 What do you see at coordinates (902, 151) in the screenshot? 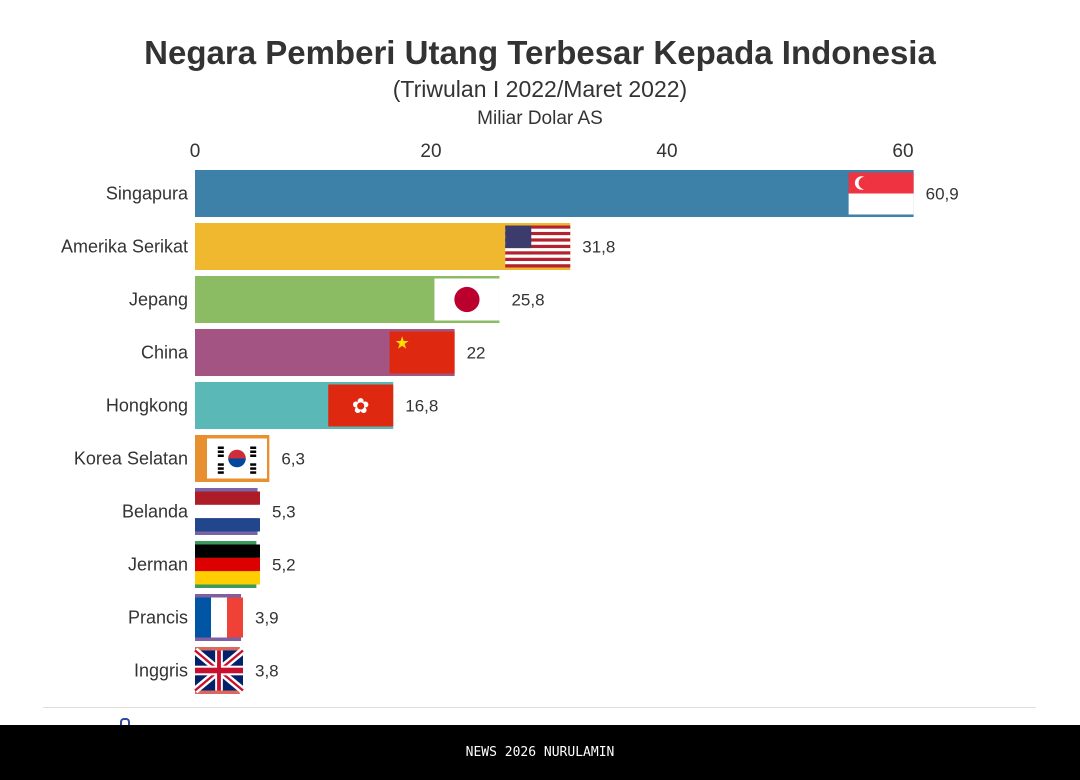
I see `x-tick-label: 60` at bounding box center [902, 151].